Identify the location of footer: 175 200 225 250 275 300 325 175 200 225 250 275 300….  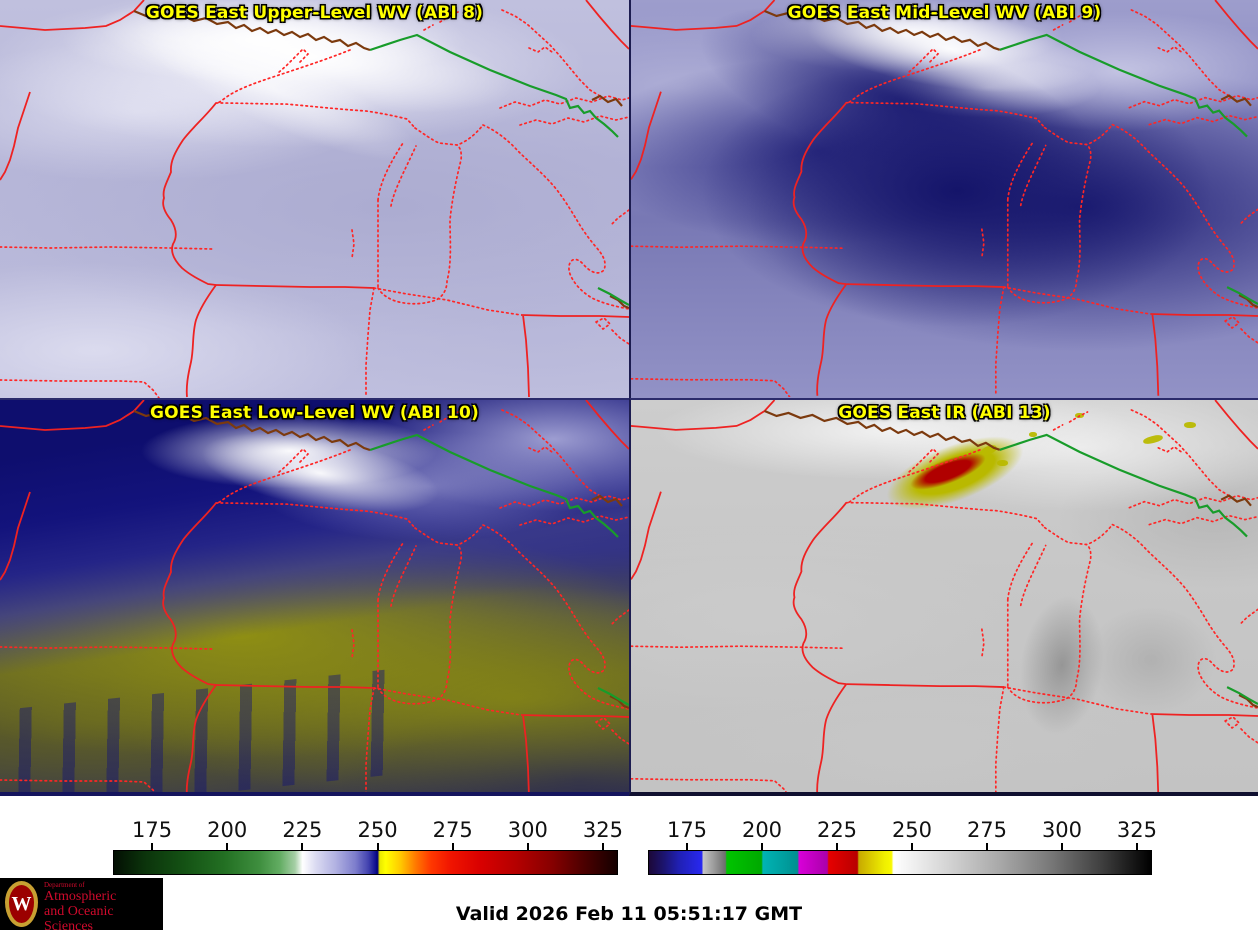
(629, 863).